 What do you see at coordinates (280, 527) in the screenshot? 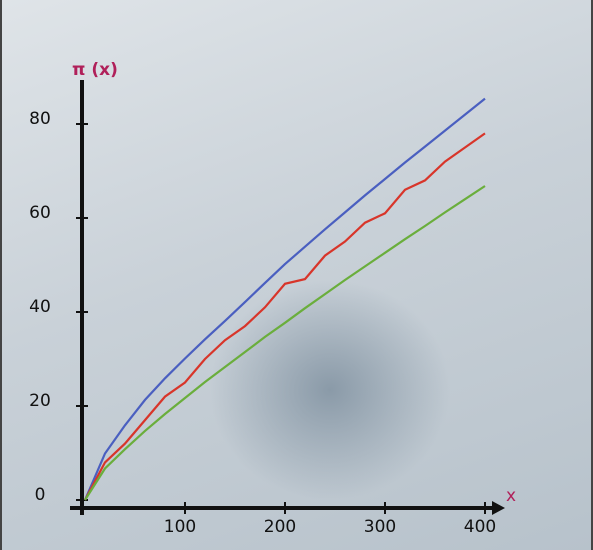
I see `x-tick-label: 200` at bounding box center [280, 527].